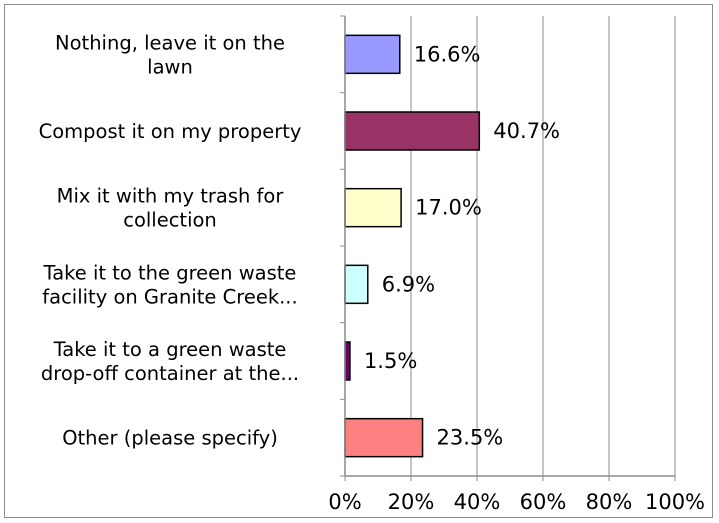 This screenshot has height=523, width=719. Describe the element at coordinates (170, 131) in the screenshot. I see `category-label: Compost it on my property` at that location.